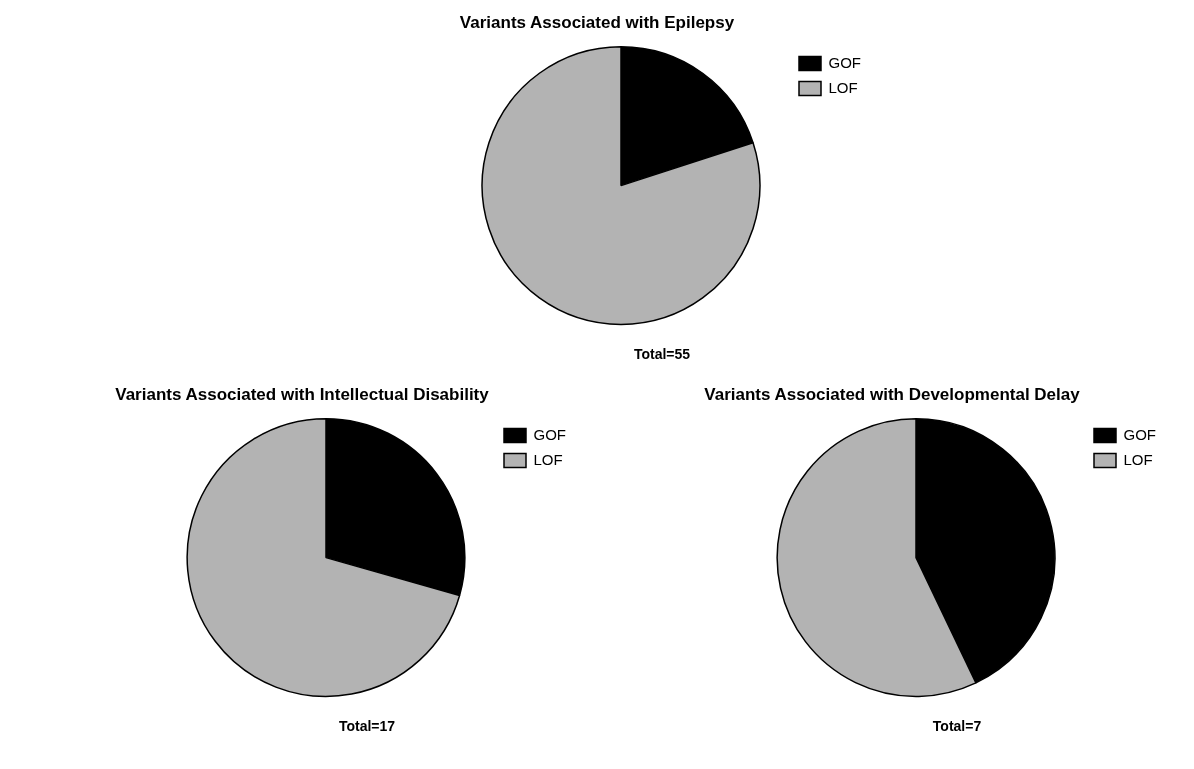 The height and width of the screenshot is (769, 1194). Describe the element at coordinates (892, 395) in the screenshot. I see `chart-title: Variants Associated with Developmental Delay` at that location.